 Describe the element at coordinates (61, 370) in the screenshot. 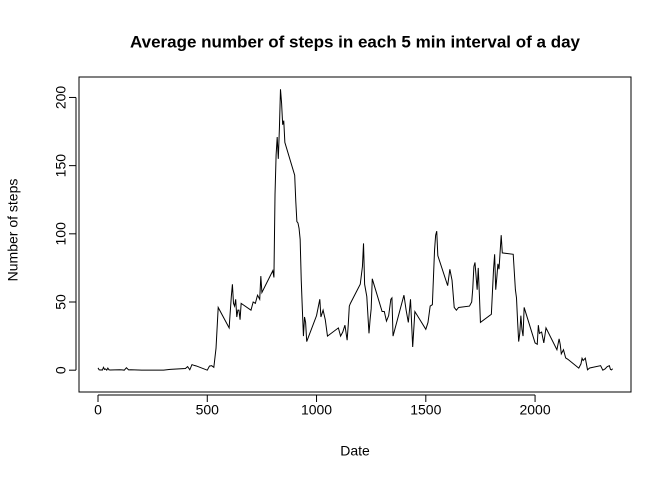

I see `y-tick-label: 0` at that location.